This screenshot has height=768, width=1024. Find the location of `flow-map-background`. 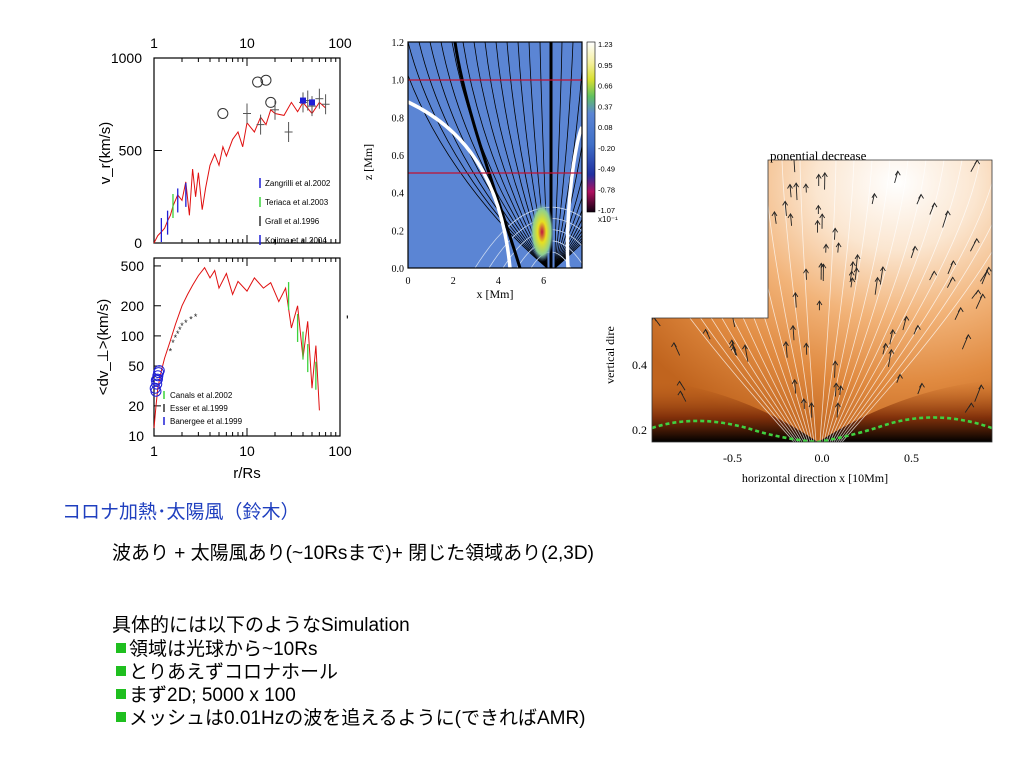

flow-map-background is located at coordinates (822, 301).